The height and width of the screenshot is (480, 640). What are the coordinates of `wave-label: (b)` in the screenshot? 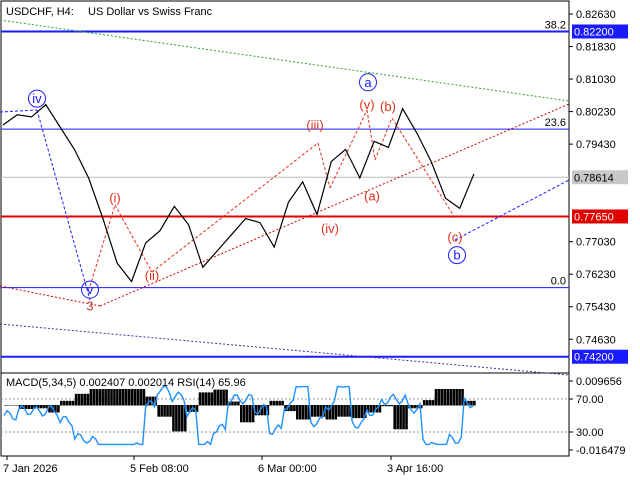 It's located at (388, 106).